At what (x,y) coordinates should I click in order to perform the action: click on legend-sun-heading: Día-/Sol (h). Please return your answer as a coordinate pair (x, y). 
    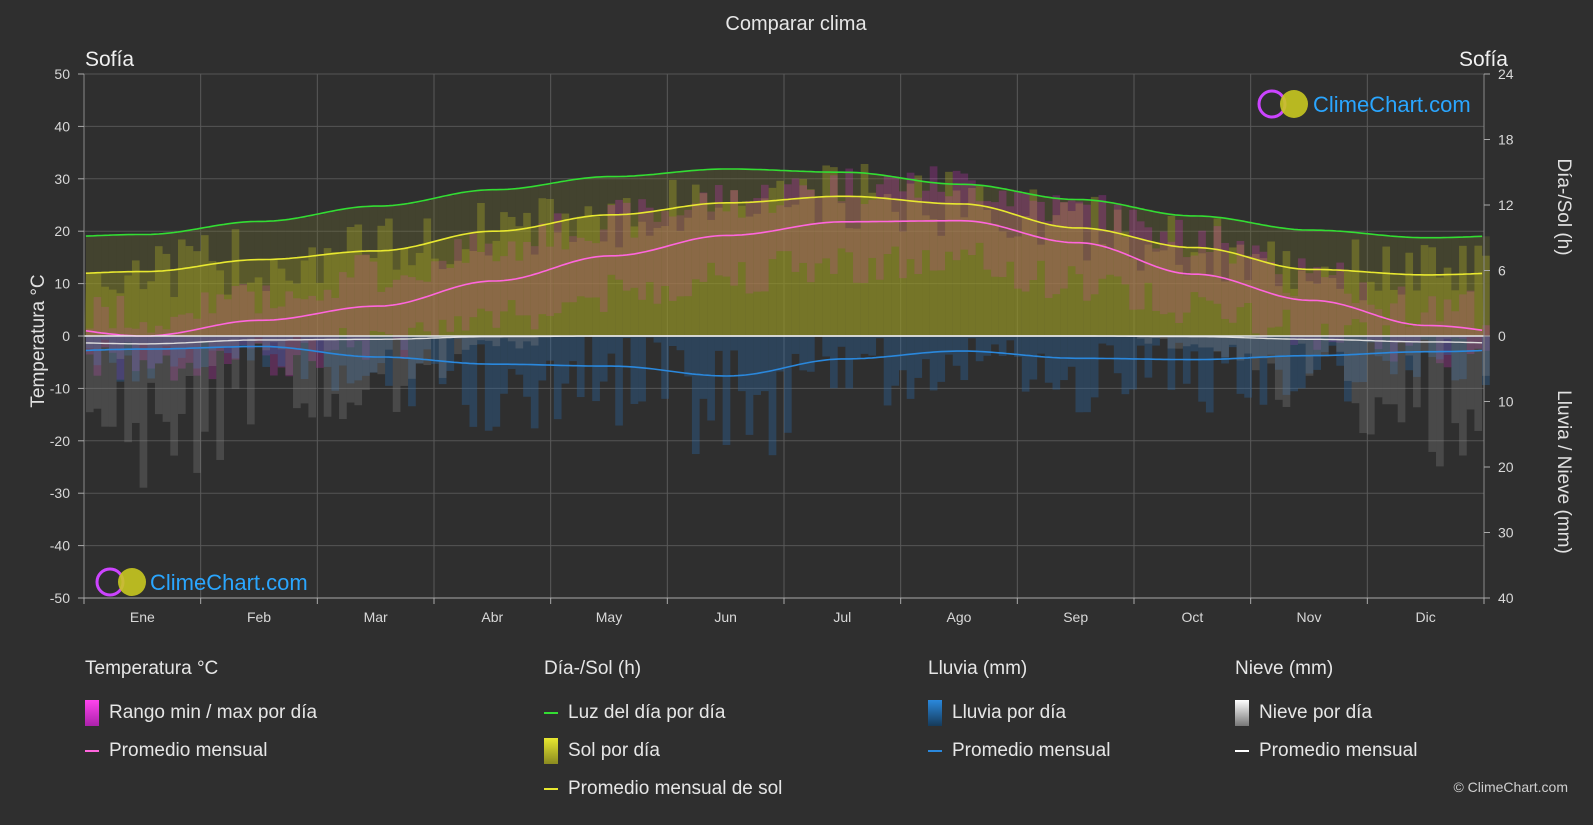
    Looking at the image, I should click on (593, 668).